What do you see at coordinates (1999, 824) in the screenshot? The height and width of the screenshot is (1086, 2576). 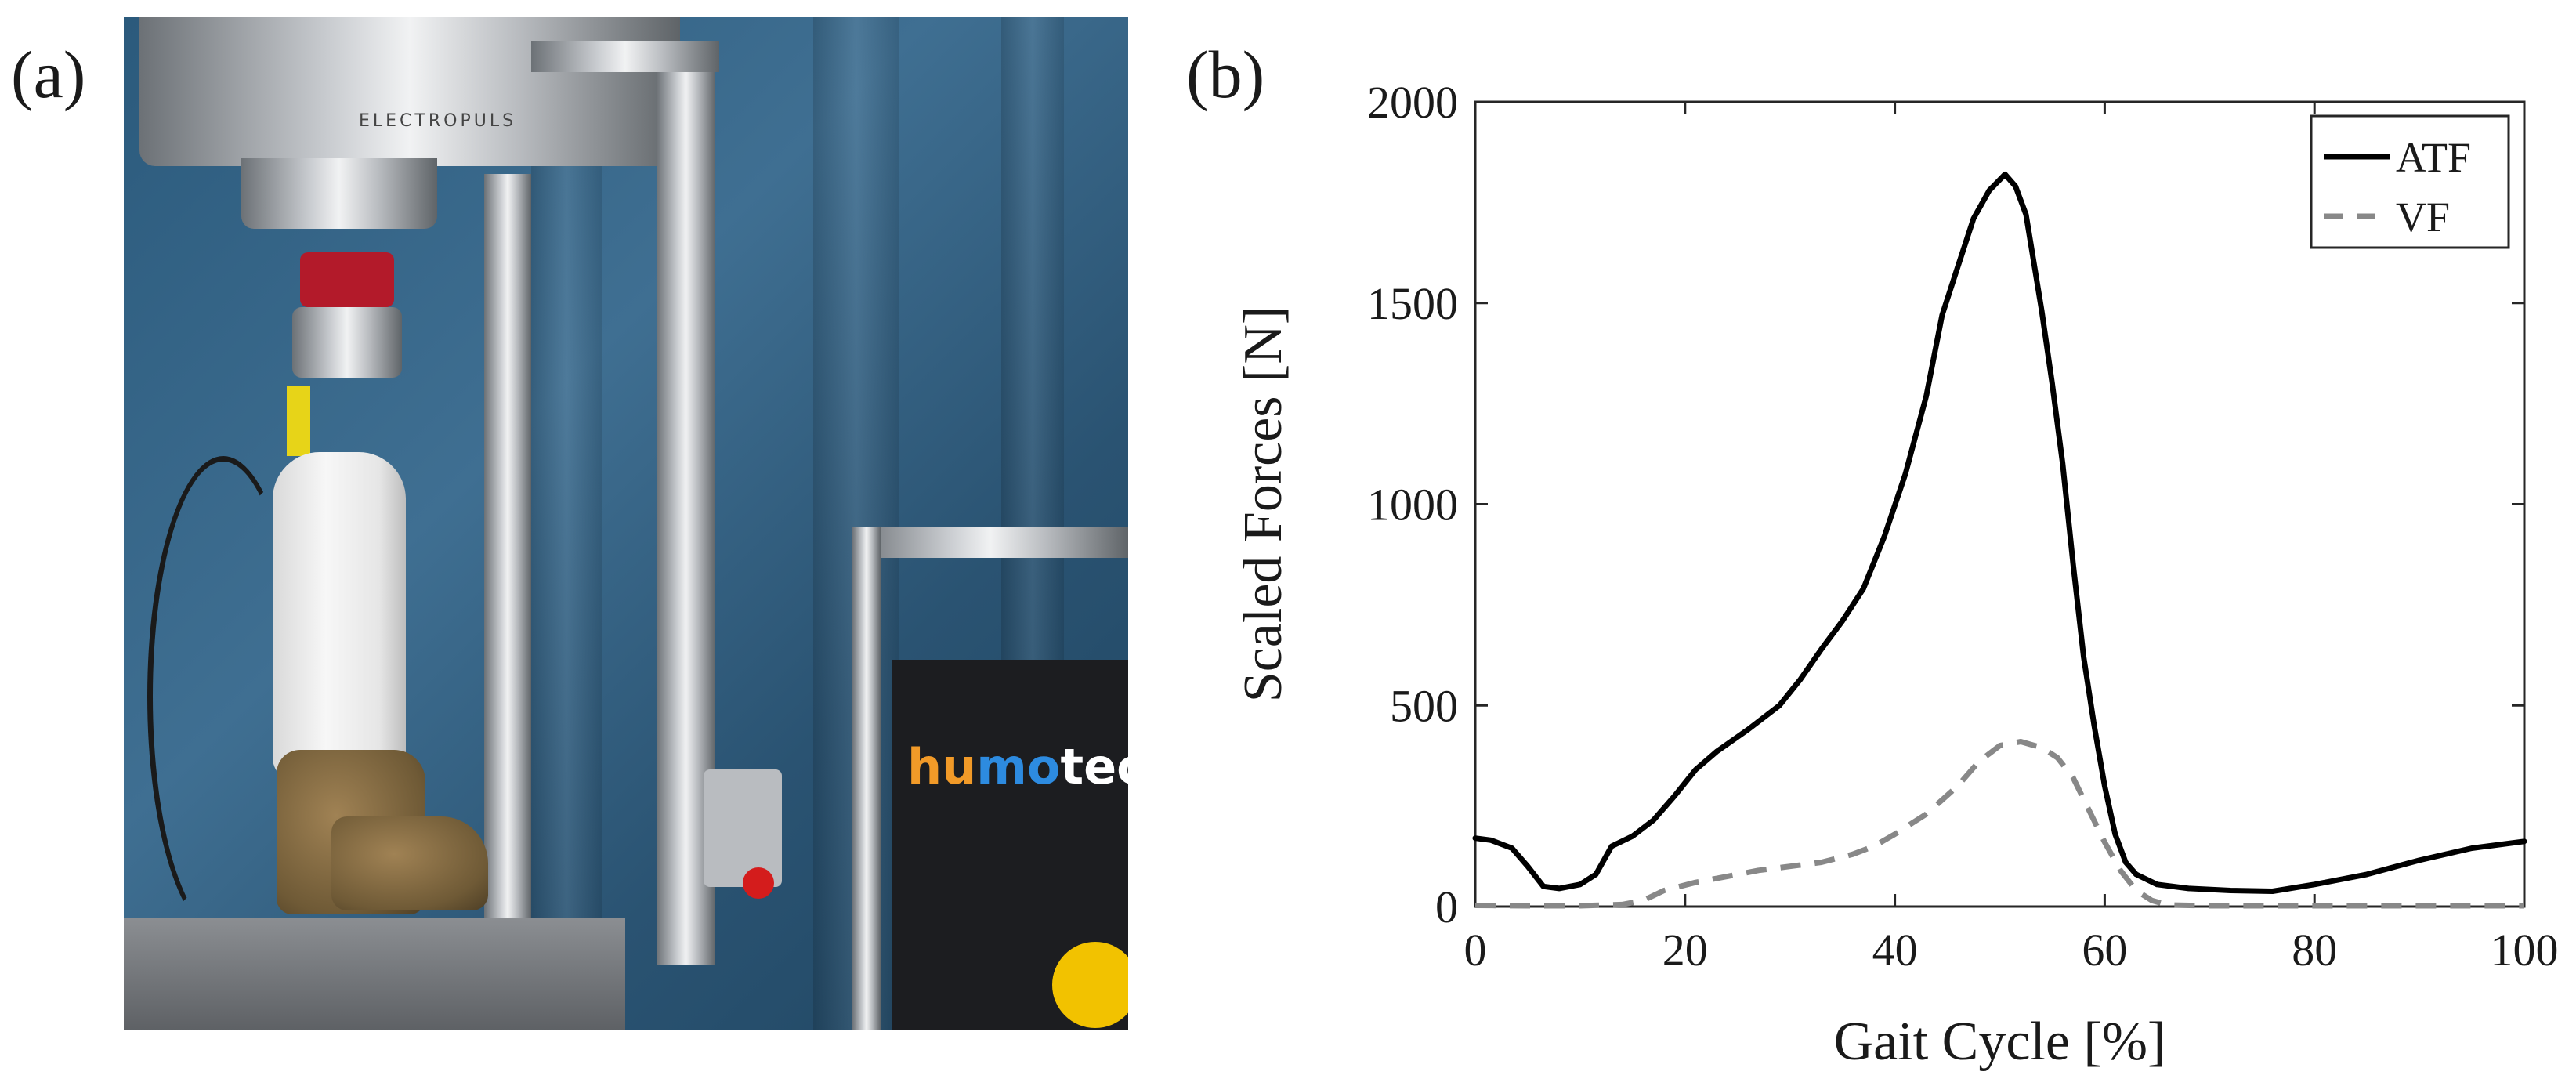 I see `series-line-vf` at bounding box center [1999, 824].